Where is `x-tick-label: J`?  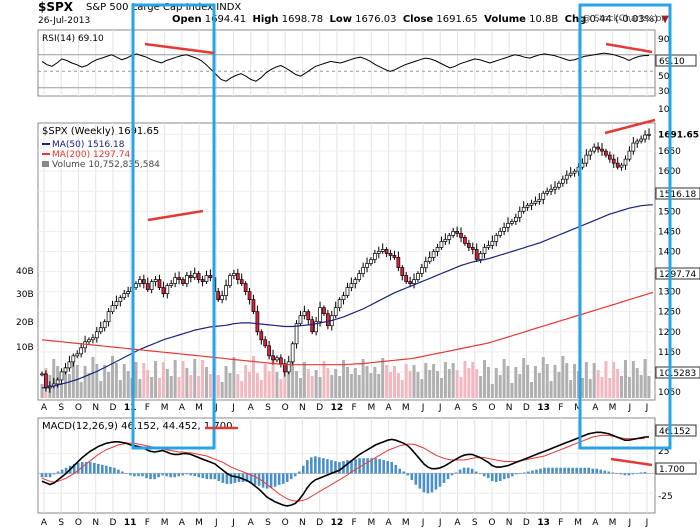 x-tick-label: J is located at coordinates (423, 408).